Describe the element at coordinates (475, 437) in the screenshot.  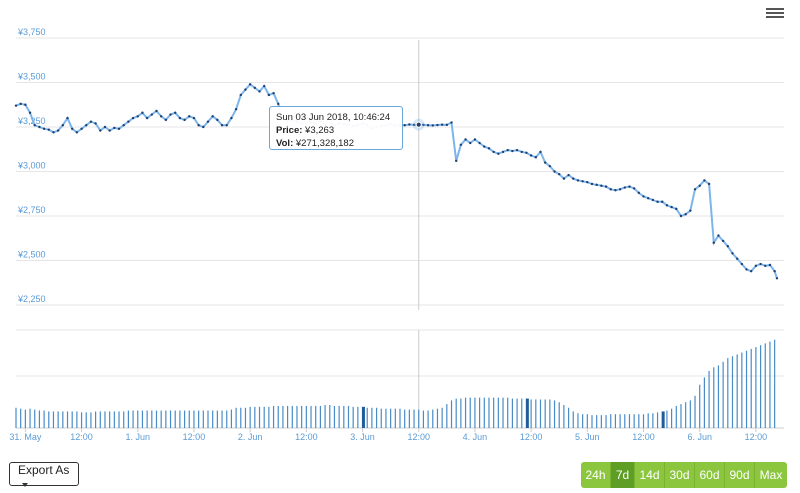
I see `time-tick-label: 4. Jun` at that location.